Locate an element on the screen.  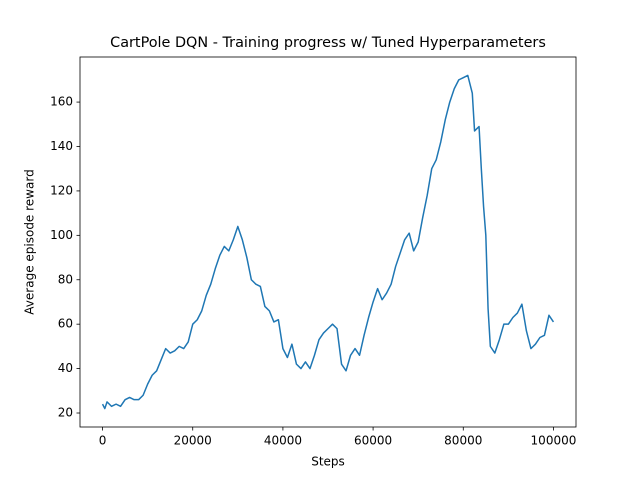
x-tick-label: 0 is located at coordinates (103, 441).